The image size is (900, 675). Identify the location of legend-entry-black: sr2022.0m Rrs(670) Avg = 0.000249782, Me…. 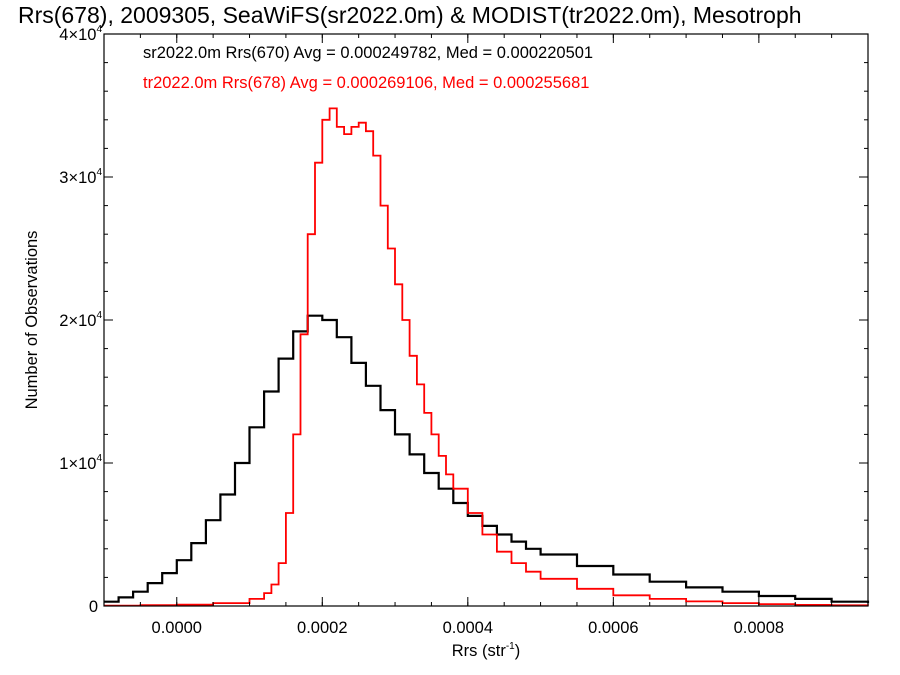
(368, 53).